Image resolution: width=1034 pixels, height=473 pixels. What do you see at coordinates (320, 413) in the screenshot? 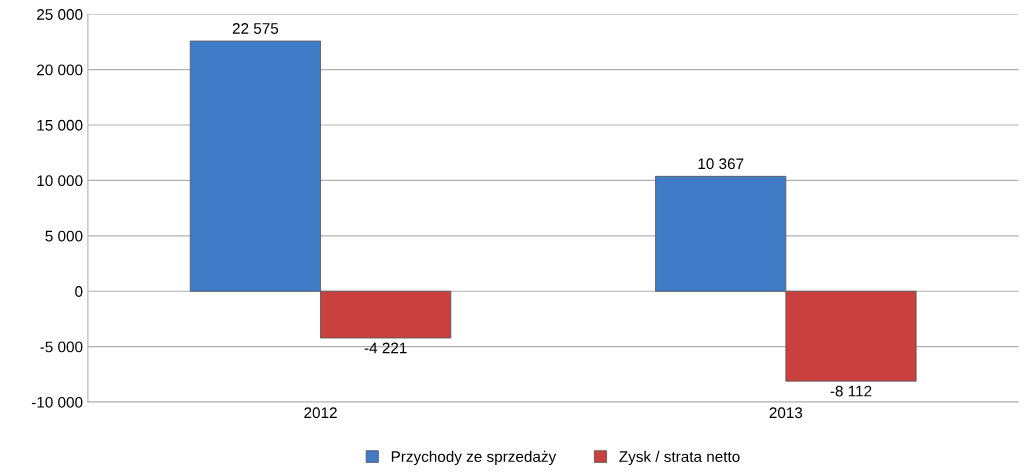
I see `x-tick-label: 2012` at bounding box center [320, 413].